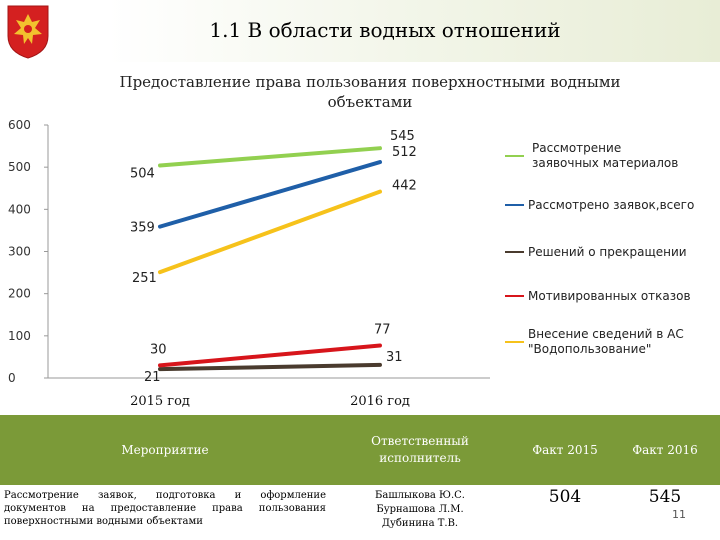 The height and width of the screenshot is (540, 720). Describe the element at coordinates (12, 378) in the screenshot. I see `y-tick-label: 0` at that location.